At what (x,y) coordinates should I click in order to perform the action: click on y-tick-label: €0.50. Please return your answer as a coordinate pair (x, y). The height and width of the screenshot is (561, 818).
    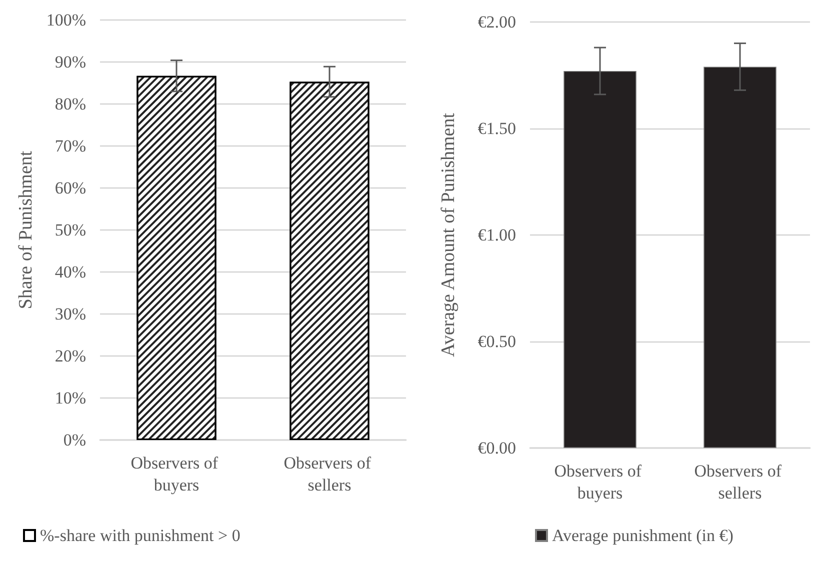
    Looking at the image, I should click on (497, 341).